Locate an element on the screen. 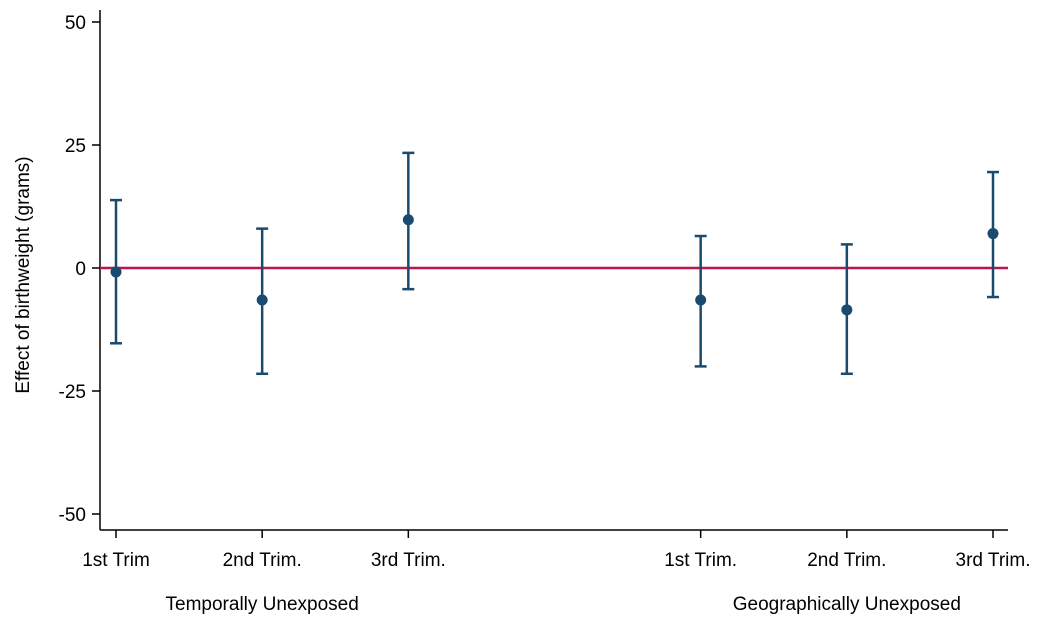  y-tick-label: -25 is located at coordinates (72, 392).